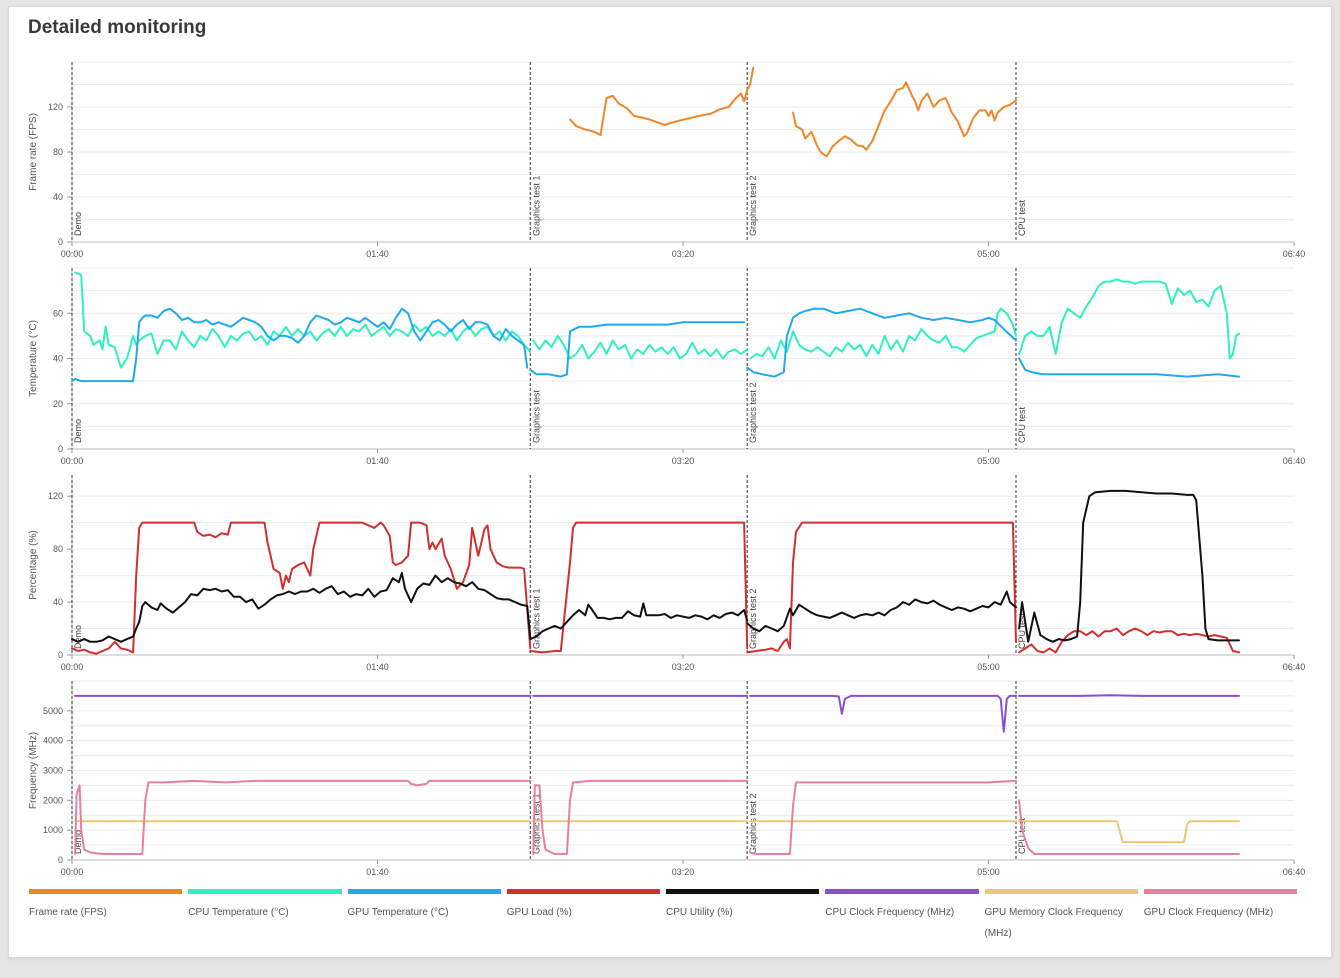  I want to click on legend-item-gpu-temperature: GPU Temperature (°C), so click(424, 916).